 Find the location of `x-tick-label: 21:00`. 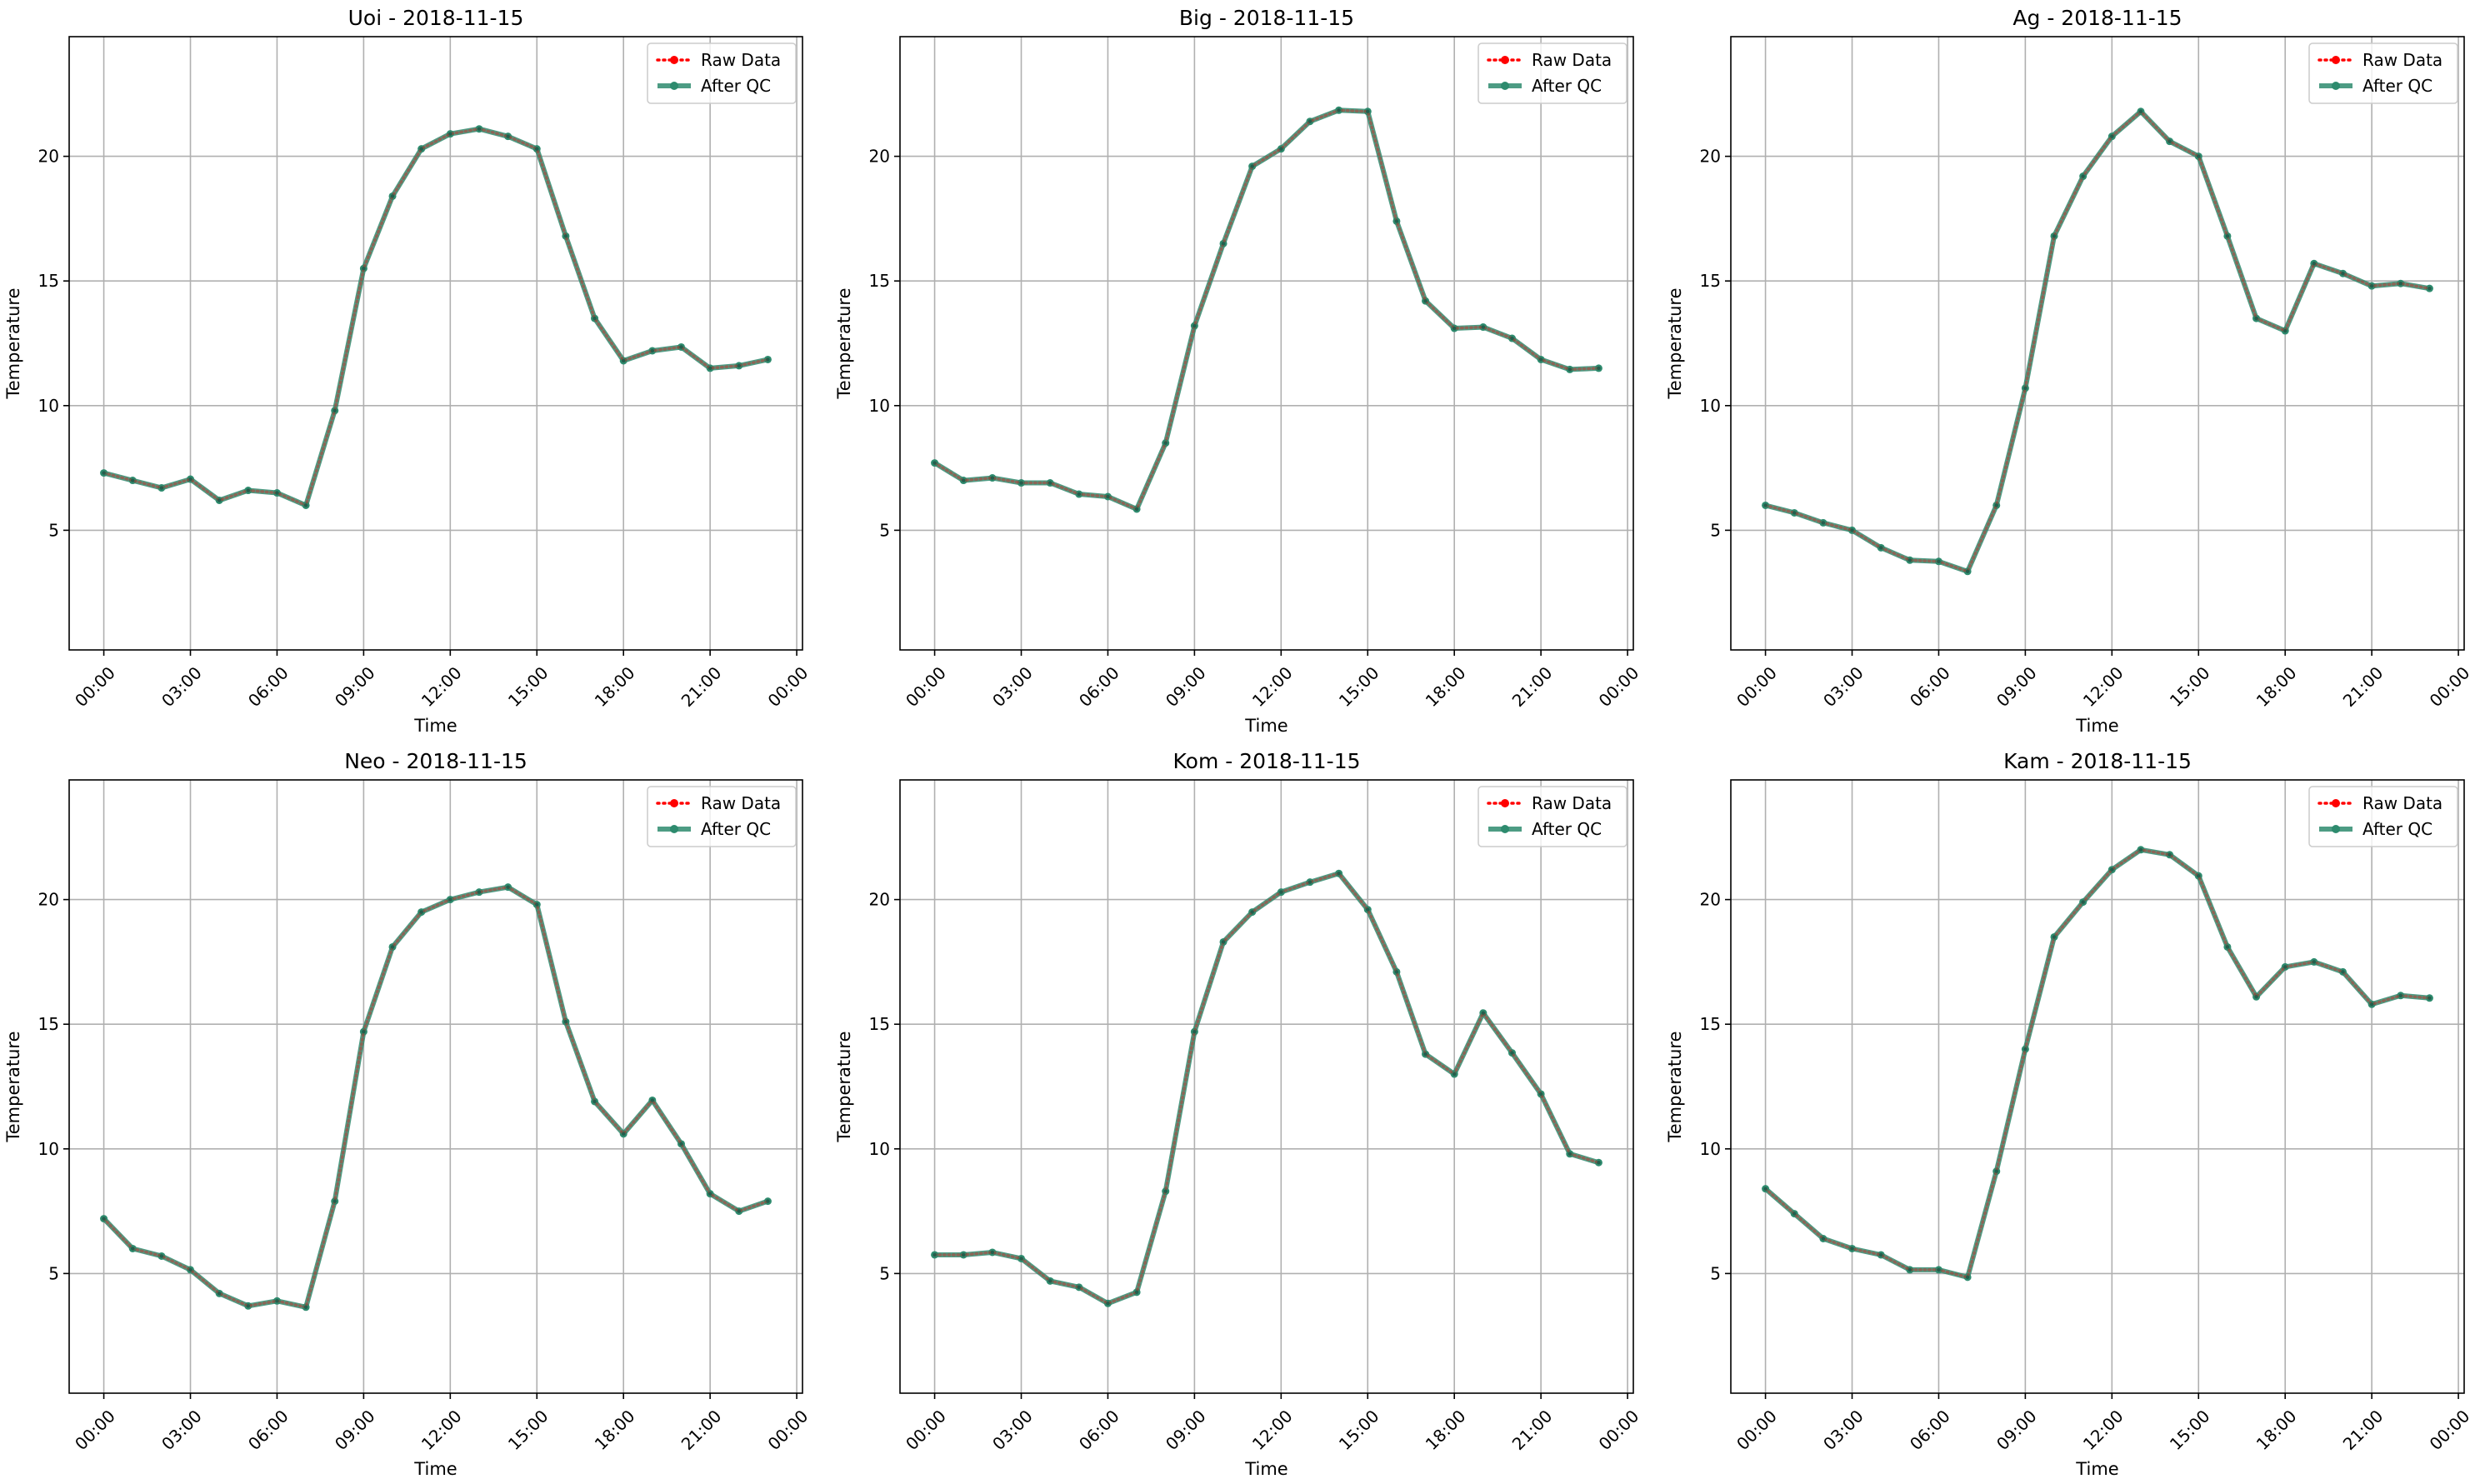

x-tick-label: 21:00 is located at coordinates (702, 1430).